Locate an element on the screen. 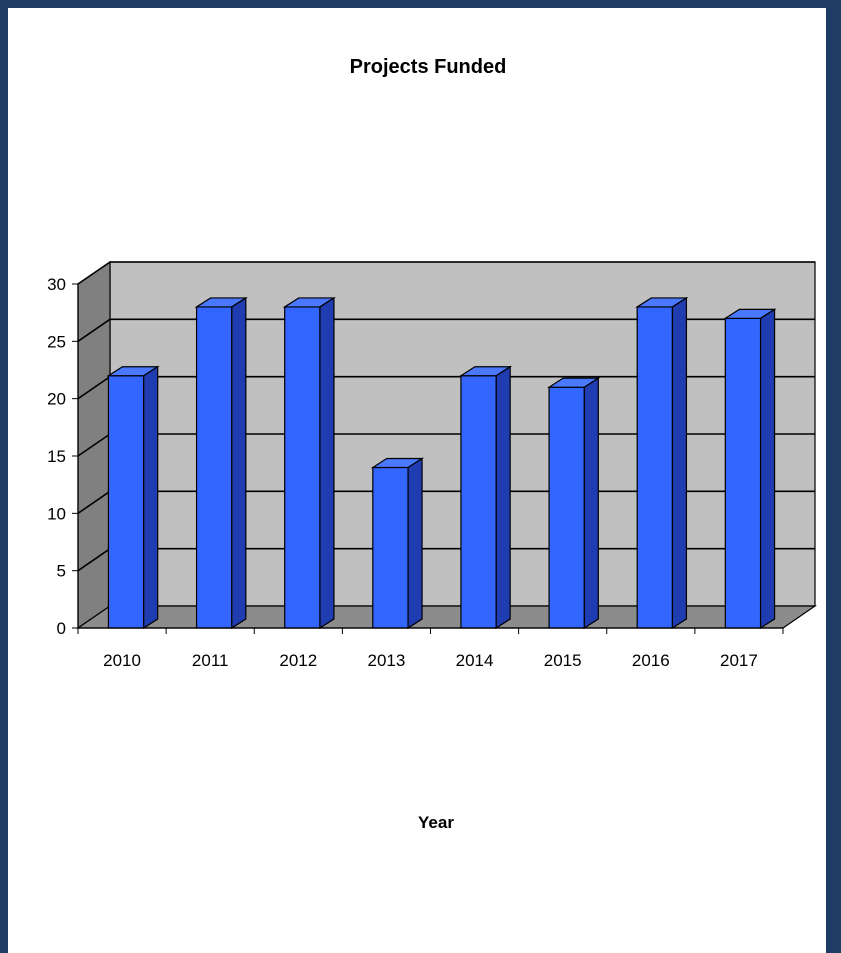  x-tick-label: 2013 is located at coordinates (387, 660).